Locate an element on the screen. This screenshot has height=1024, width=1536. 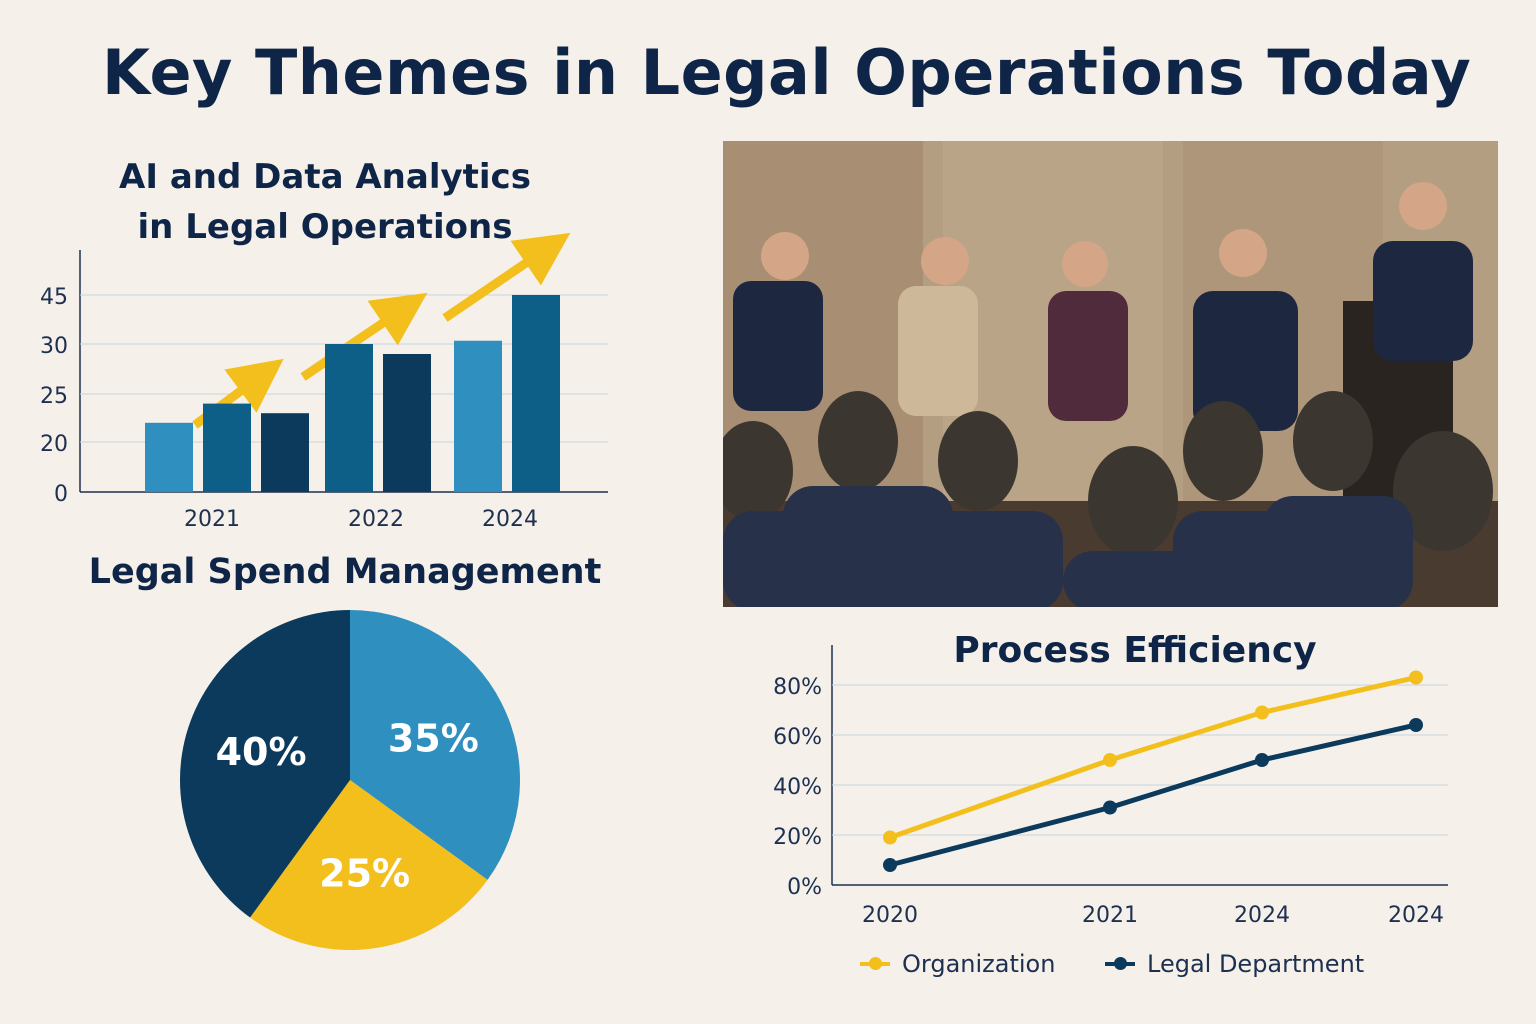
line-ytick-label: 80% is located at coordinates (797, 687).